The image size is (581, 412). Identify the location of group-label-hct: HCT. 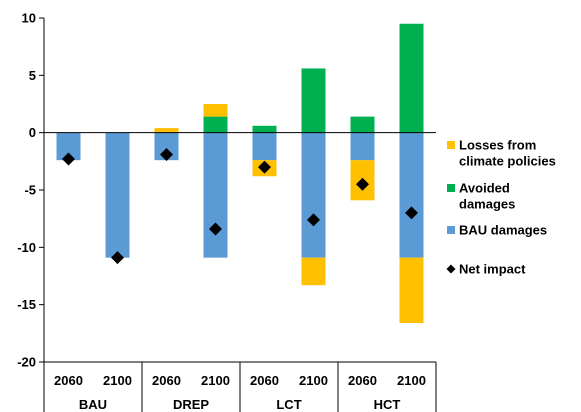
(387, 404).